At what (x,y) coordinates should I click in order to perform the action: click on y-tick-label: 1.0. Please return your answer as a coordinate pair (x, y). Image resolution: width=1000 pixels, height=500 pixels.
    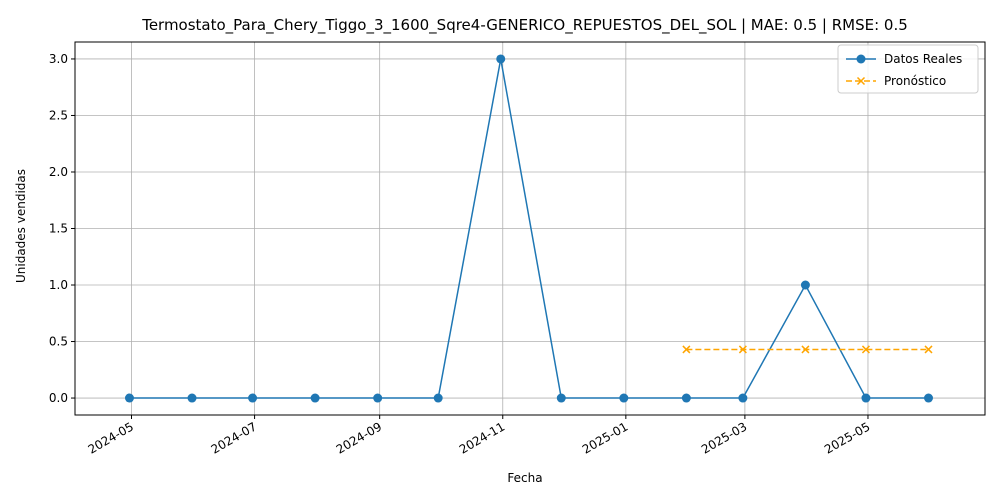
    Looking at the image, I should click on (58, 285).